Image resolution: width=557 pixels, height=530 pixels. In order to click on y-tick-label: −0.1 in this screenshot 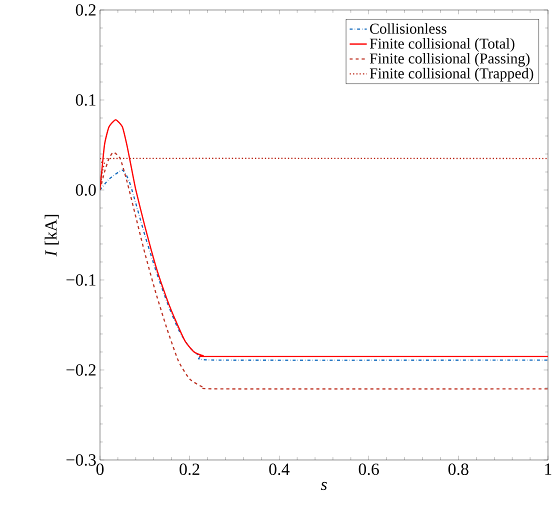, I will do `click(81, 280)`.